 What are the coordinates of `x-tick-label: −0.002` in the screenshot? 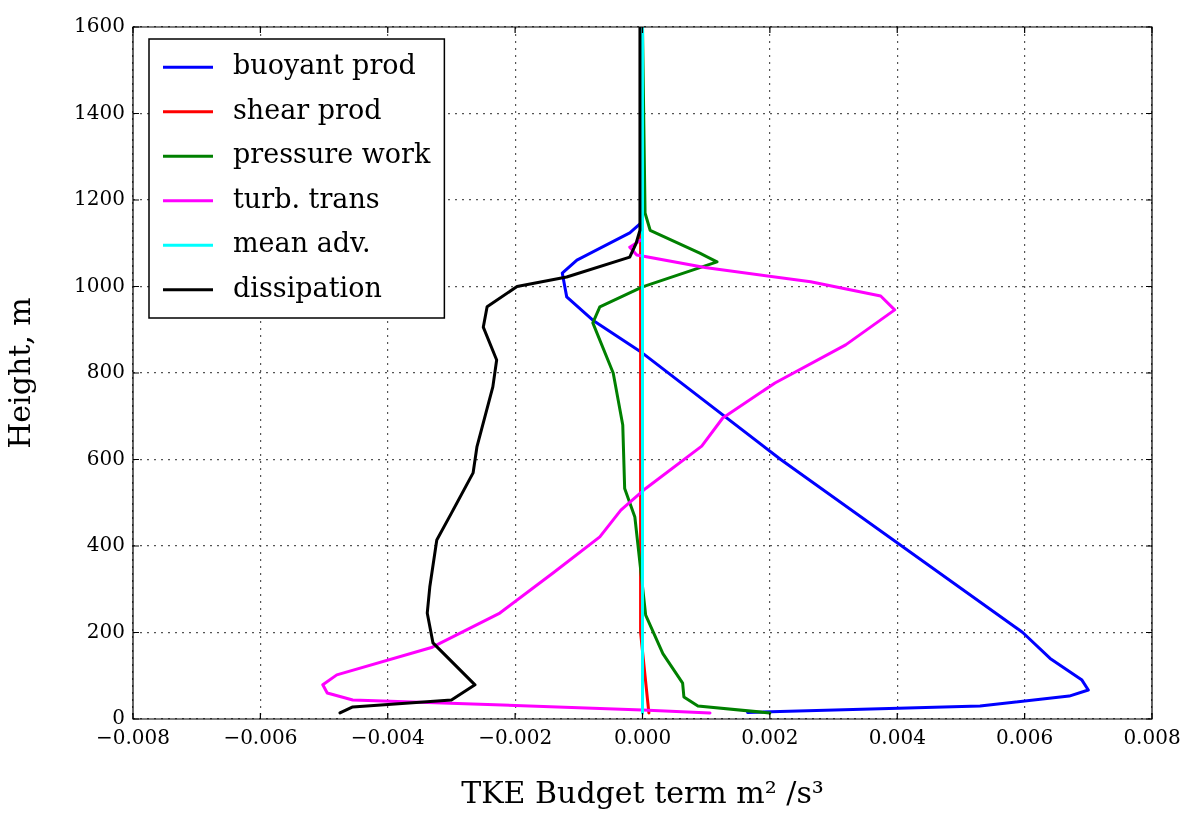 It's located at (515, 737).